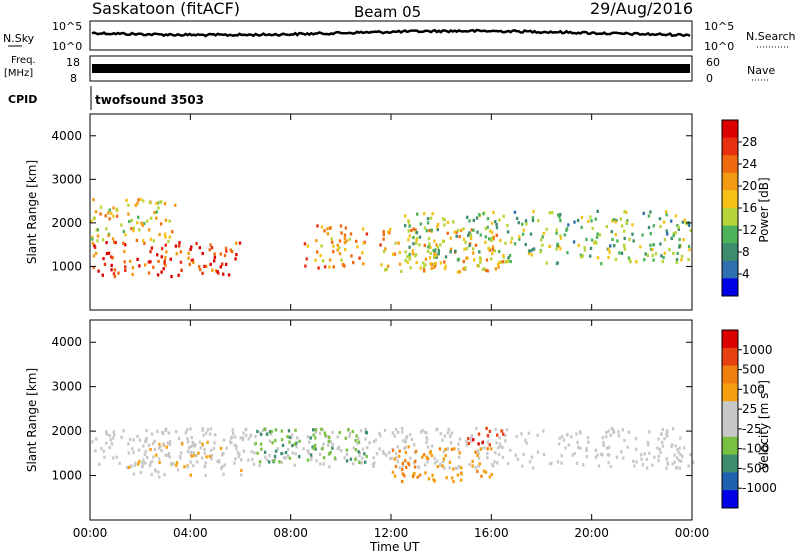  What do you see at coordinates (755, 449) in the screenshot?
I see `colorbar-tick-label: -100` at bounding box center [755, 449].